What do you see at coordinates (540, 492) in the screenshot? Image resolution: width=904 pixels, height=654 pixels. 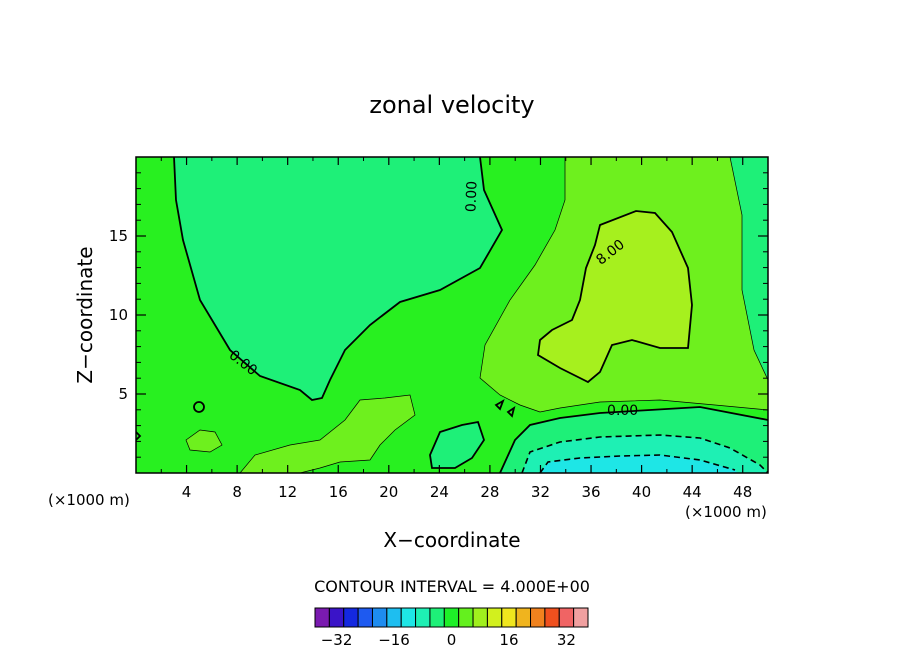 I see `x-tick-label: 32` at bounding box center [540, 492].